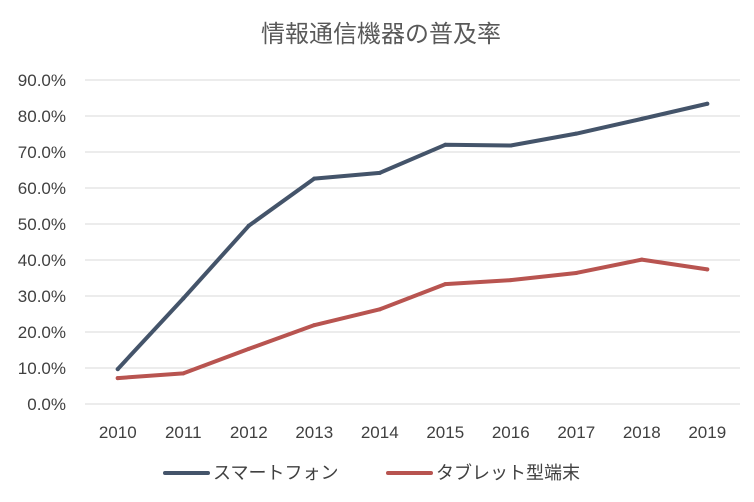  Describe the element at coordinates (42, 188) in the screenshot. I see `y-tick-label: 60.0%` at that location.